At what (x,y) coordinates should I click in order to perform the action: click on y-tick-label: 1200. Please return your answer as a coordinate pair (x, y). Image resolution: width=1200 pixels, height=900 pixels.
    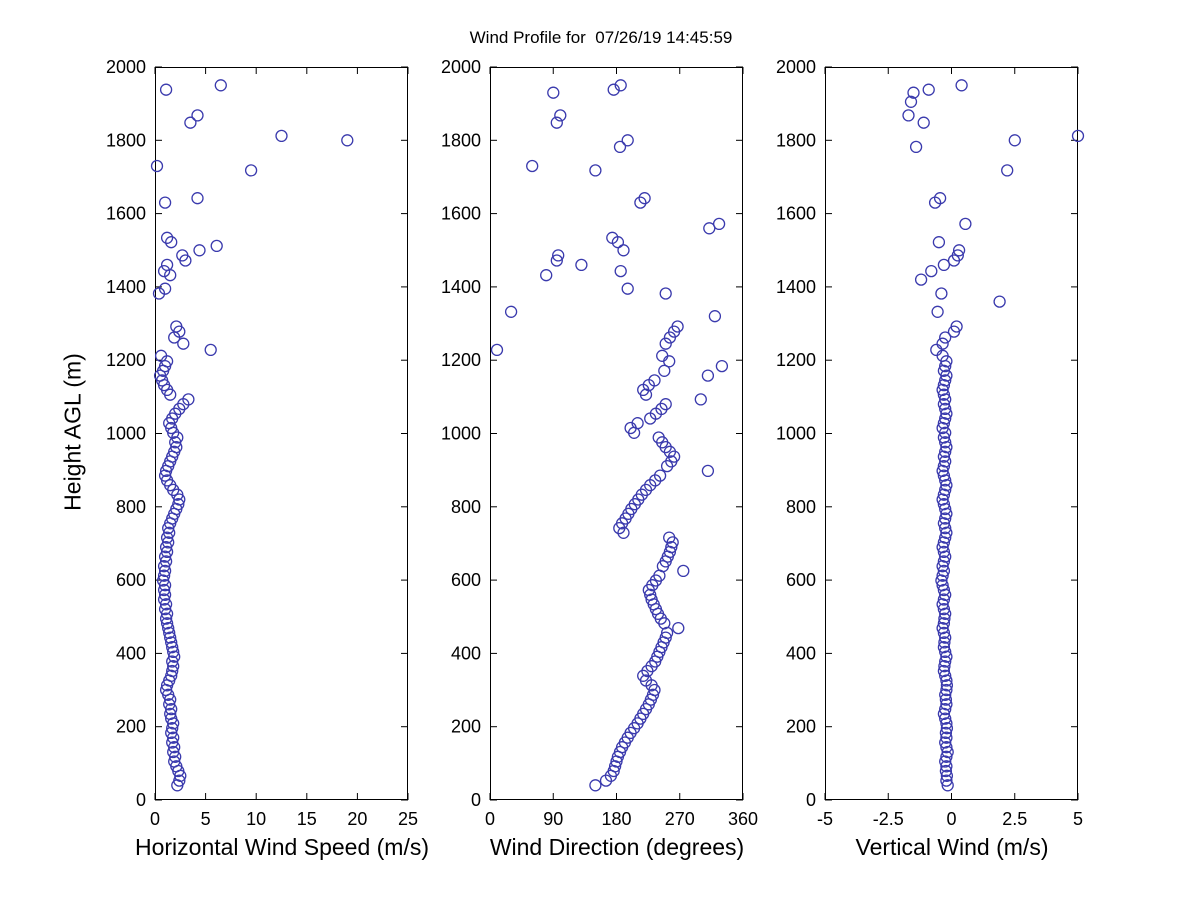
    Looking at the image, I should click on (126, 360).